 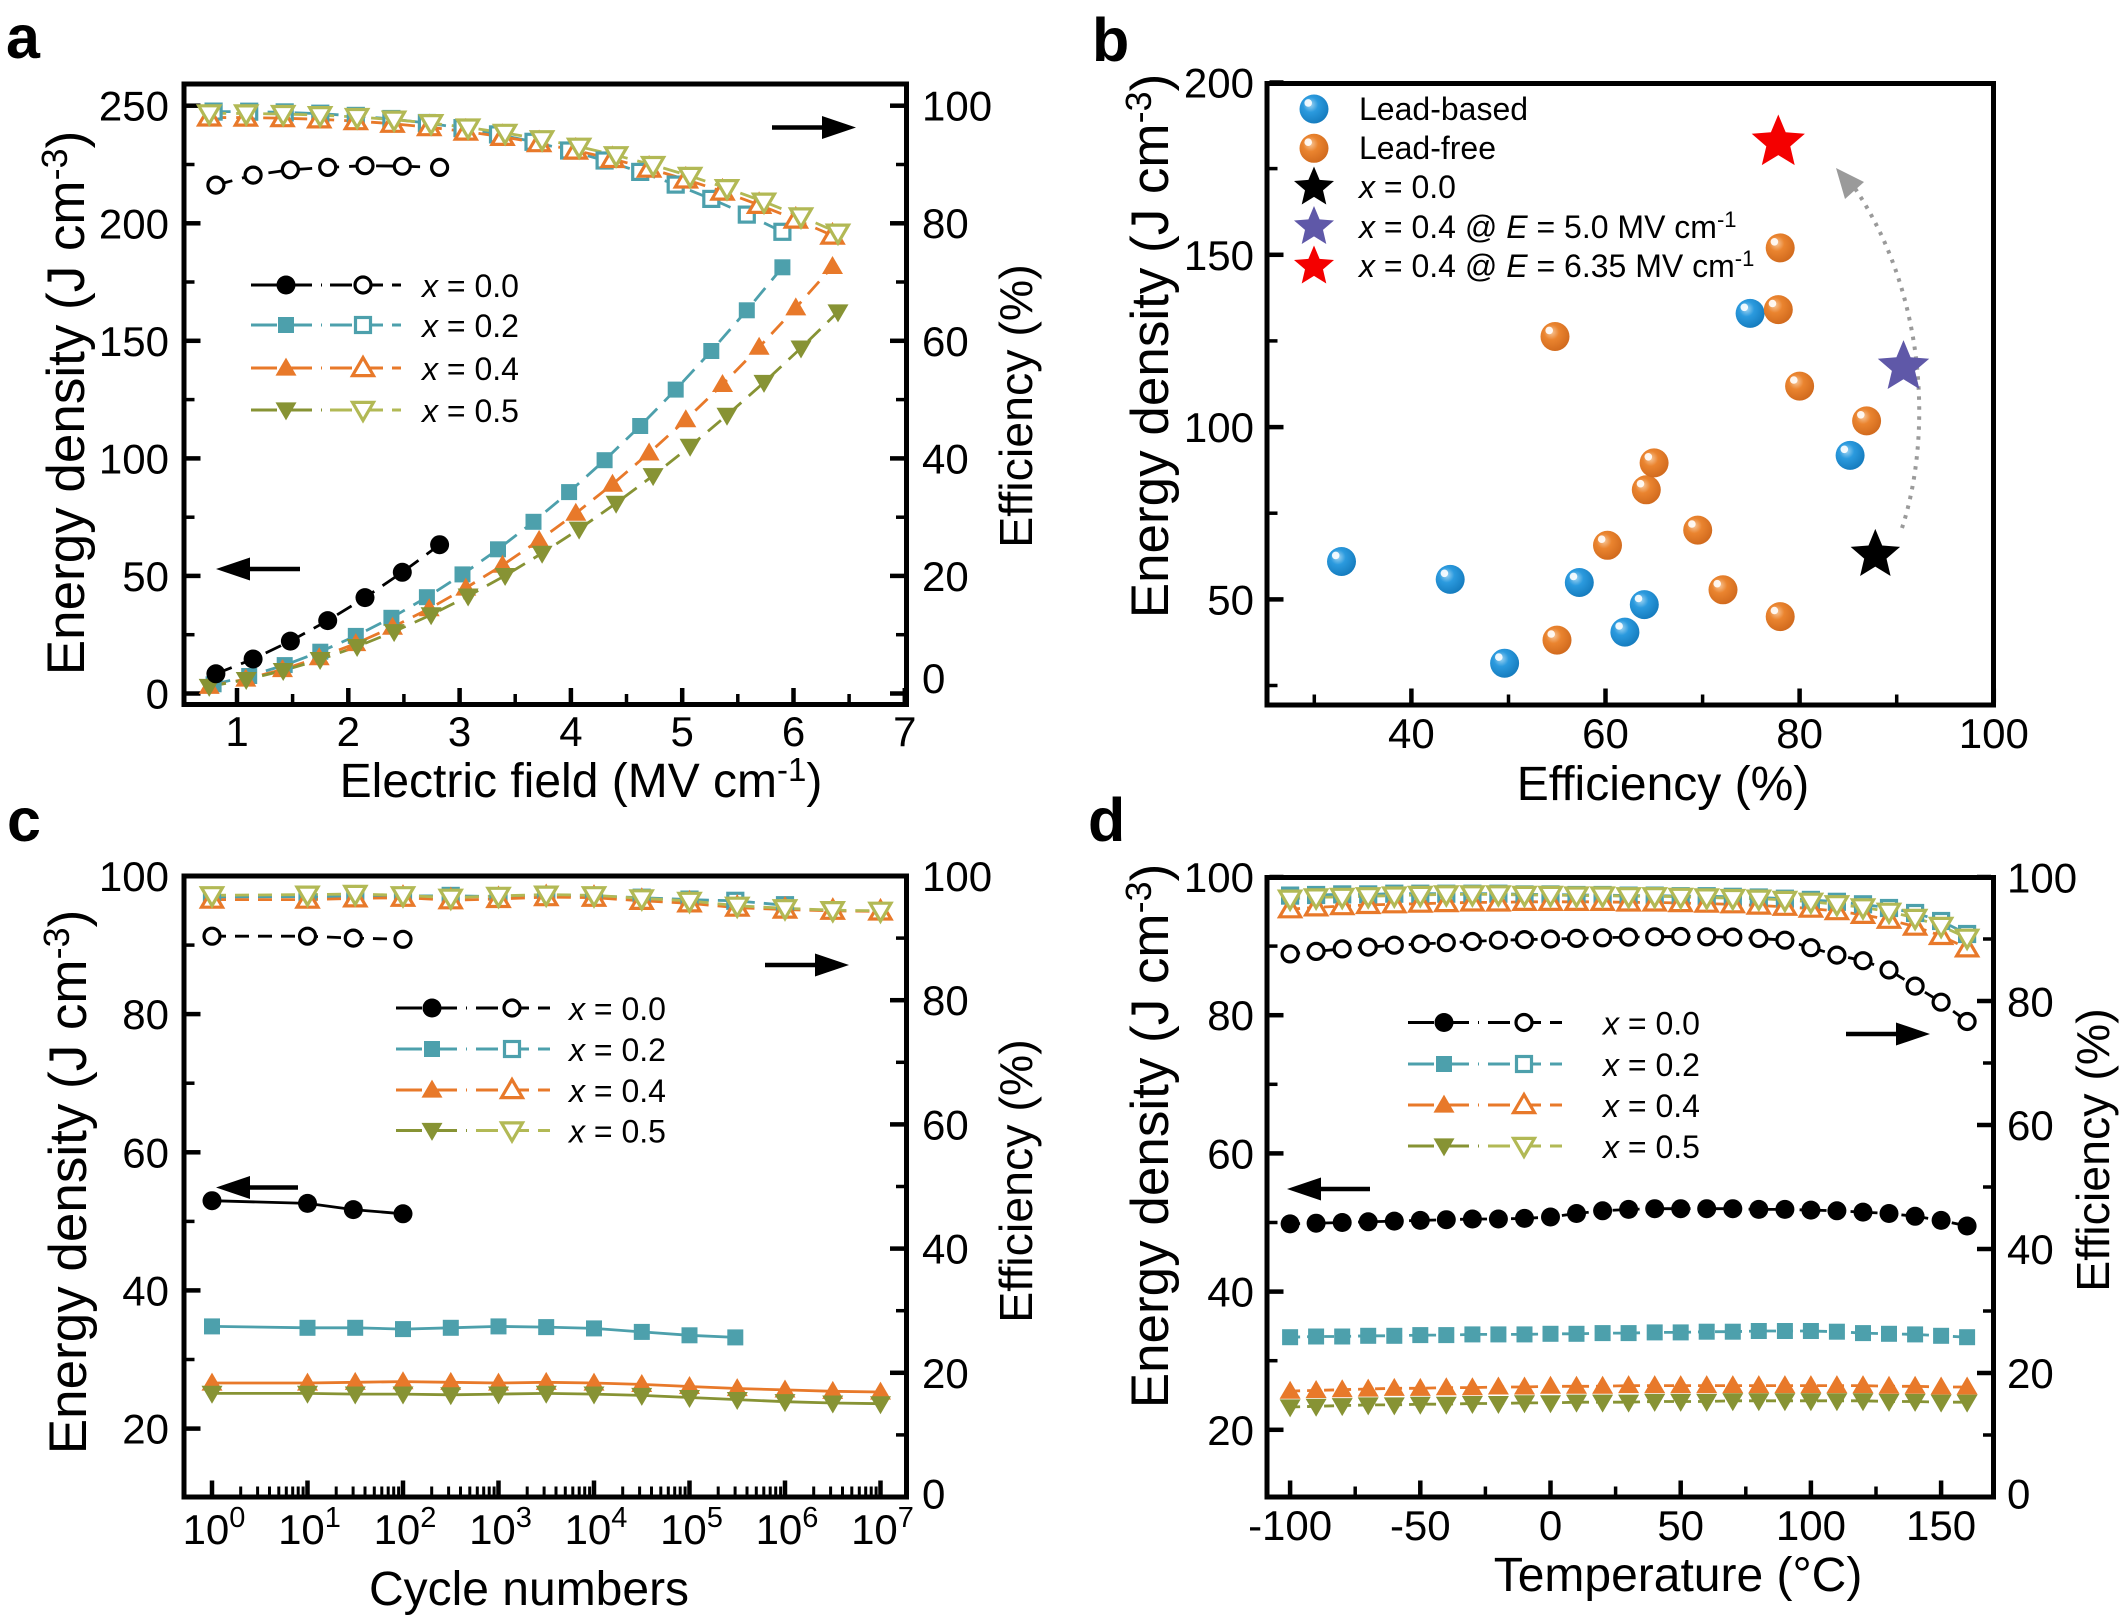 I want to click on svg-text: 4, so click(x=570, y=731).